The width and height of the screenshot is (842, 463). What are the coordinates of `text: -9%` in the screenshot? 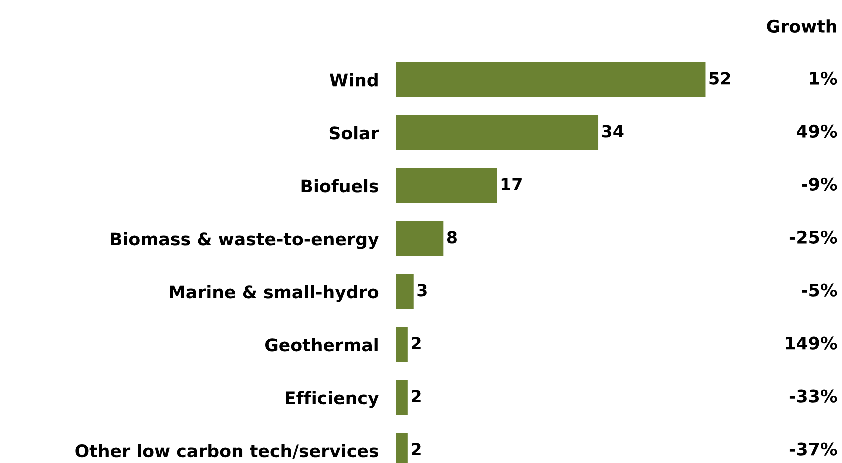 It's located at (820, 184).